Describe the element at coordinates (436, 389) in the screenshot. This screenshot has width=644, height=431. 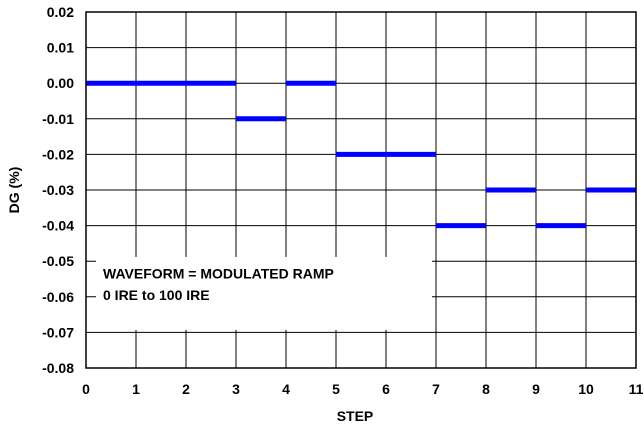
I see `x-tick-label: 7` at that location.